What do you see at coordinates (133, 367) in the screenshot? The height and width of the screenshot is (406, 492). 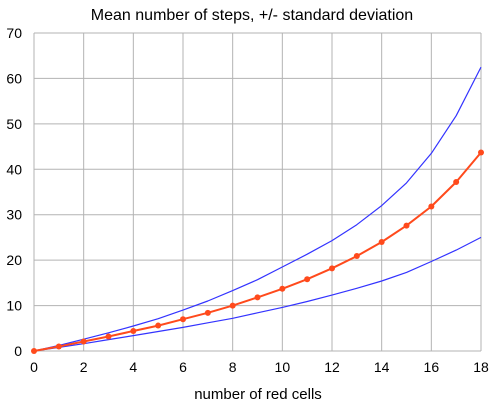 I see `x-tick-label: 4` at bounding box center [133, 367].